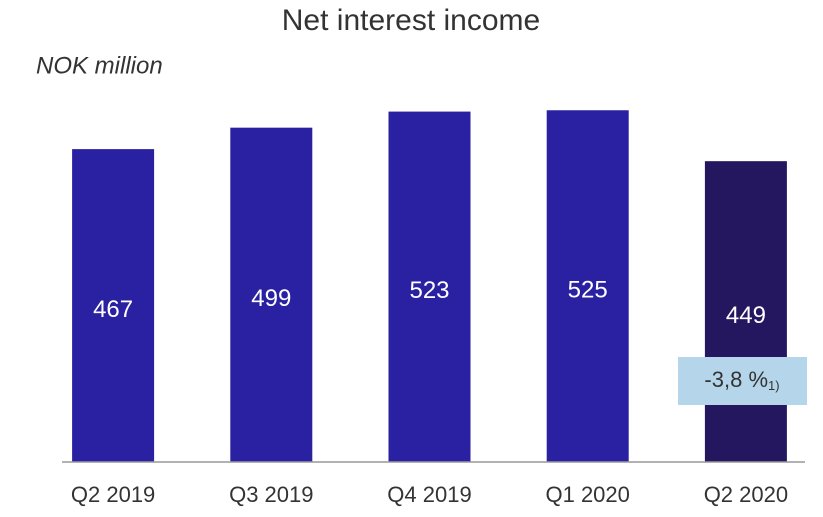 This screenshot has height=517, width=823. What do you see at coordinates (774, 385) in the screenshot?
I see `annotation-note: 1)` at bounding box center [774, 385].